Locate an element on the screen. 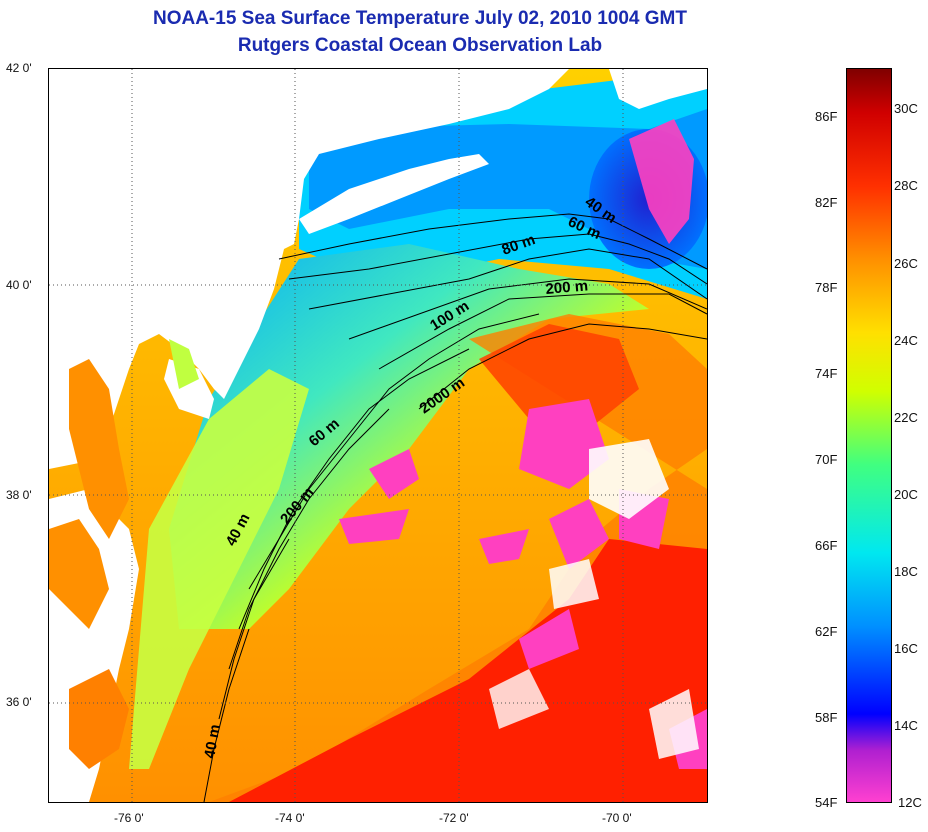 The image size is (928, 832). cbar-c-label: 18C is located at coordinates (906, 571).